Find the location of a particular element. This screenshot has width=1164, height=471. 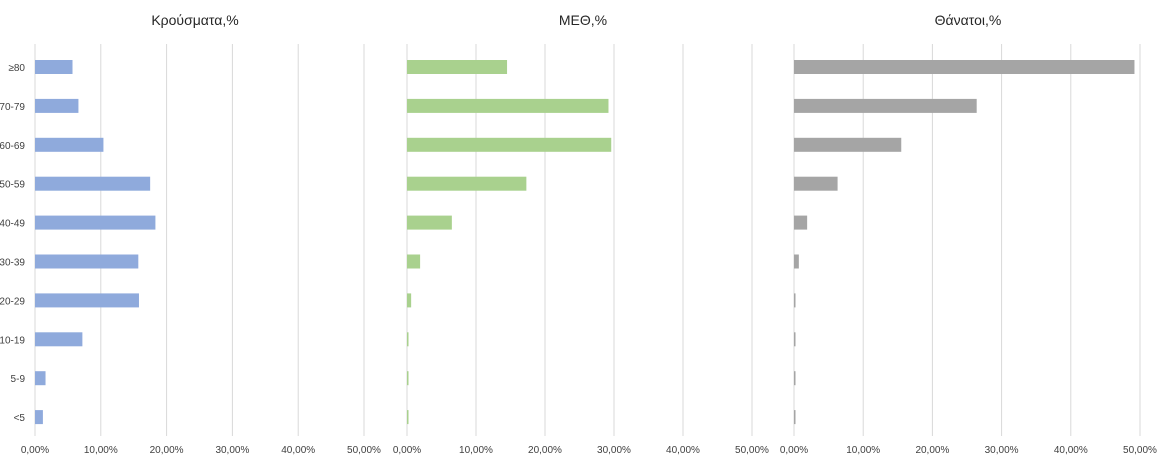

category-label: 40-49 is located at coordinates (12, 224).